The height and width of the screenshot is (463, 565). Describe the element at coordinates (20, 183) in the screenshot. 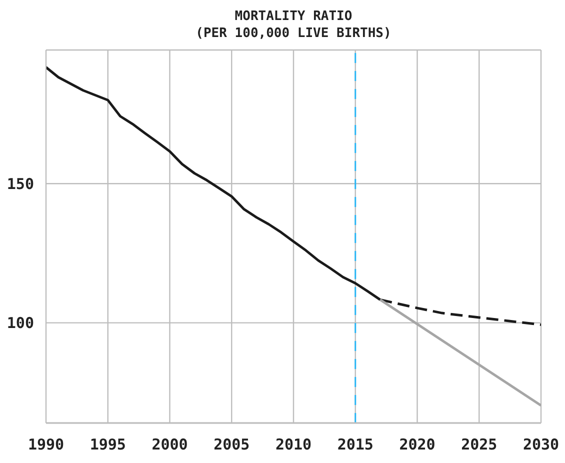

I see `y-tick-label: 150` at that location.